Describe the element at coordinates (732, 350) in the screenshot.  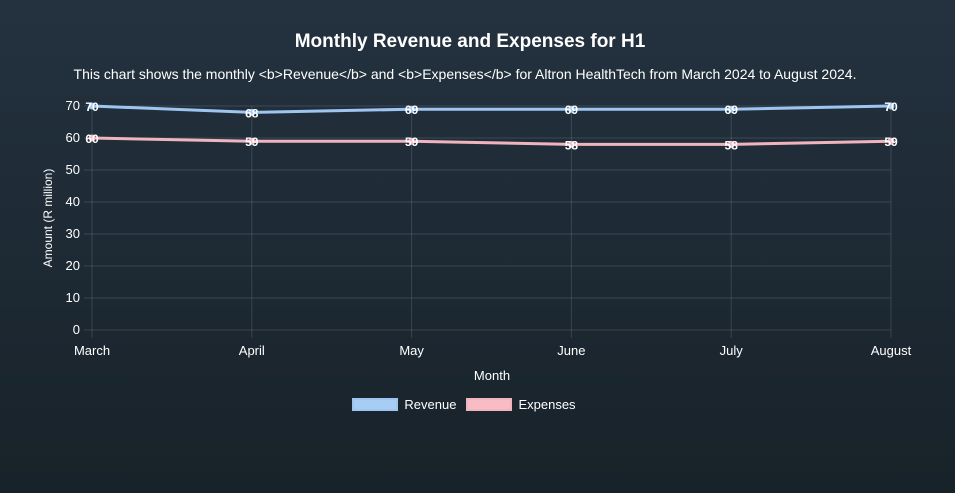
I see `x-tick-label: July` at that location.